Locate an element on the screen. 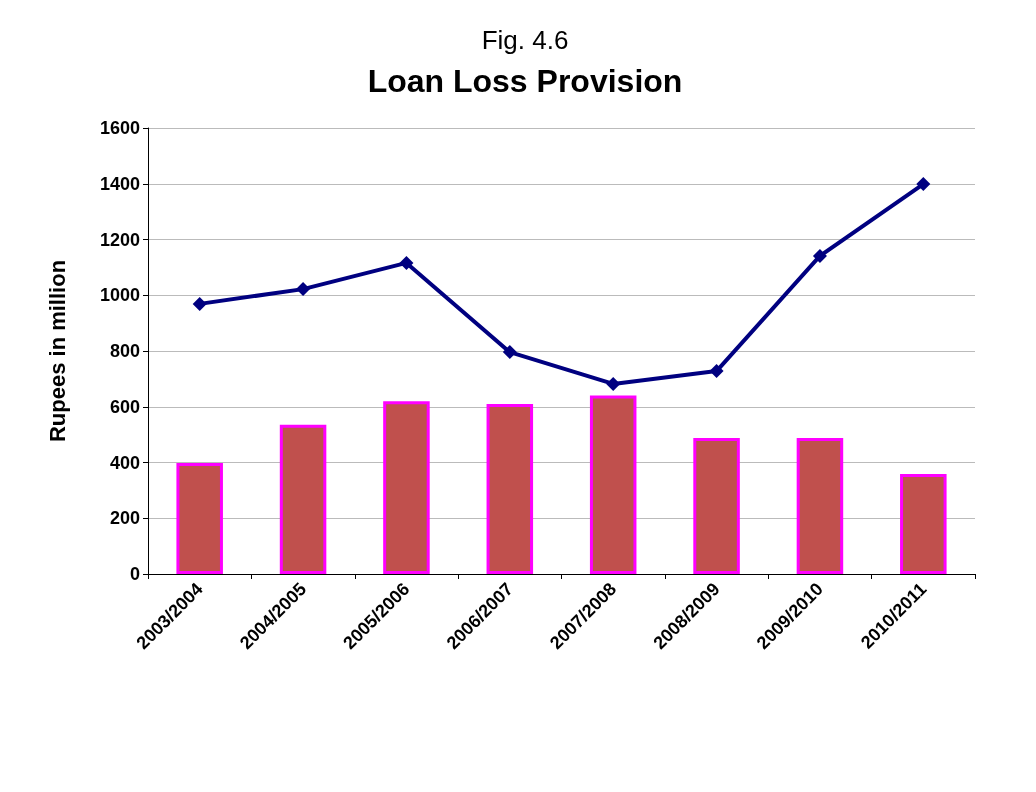  y-tick-label: 600 is located at coordinates (124, 406).